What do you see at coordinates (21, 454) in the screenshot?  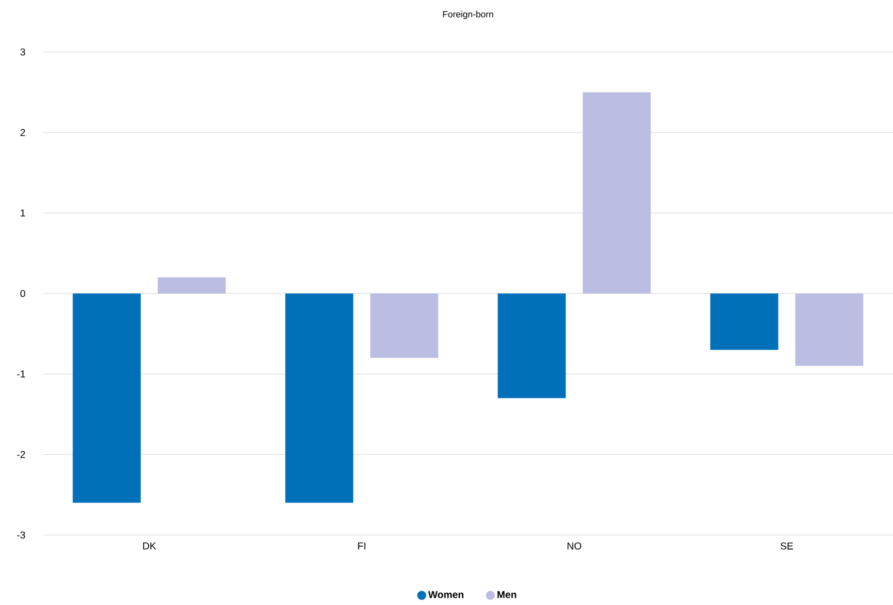 I see `y-tick-label: -2` at bounding box center [21, 454].